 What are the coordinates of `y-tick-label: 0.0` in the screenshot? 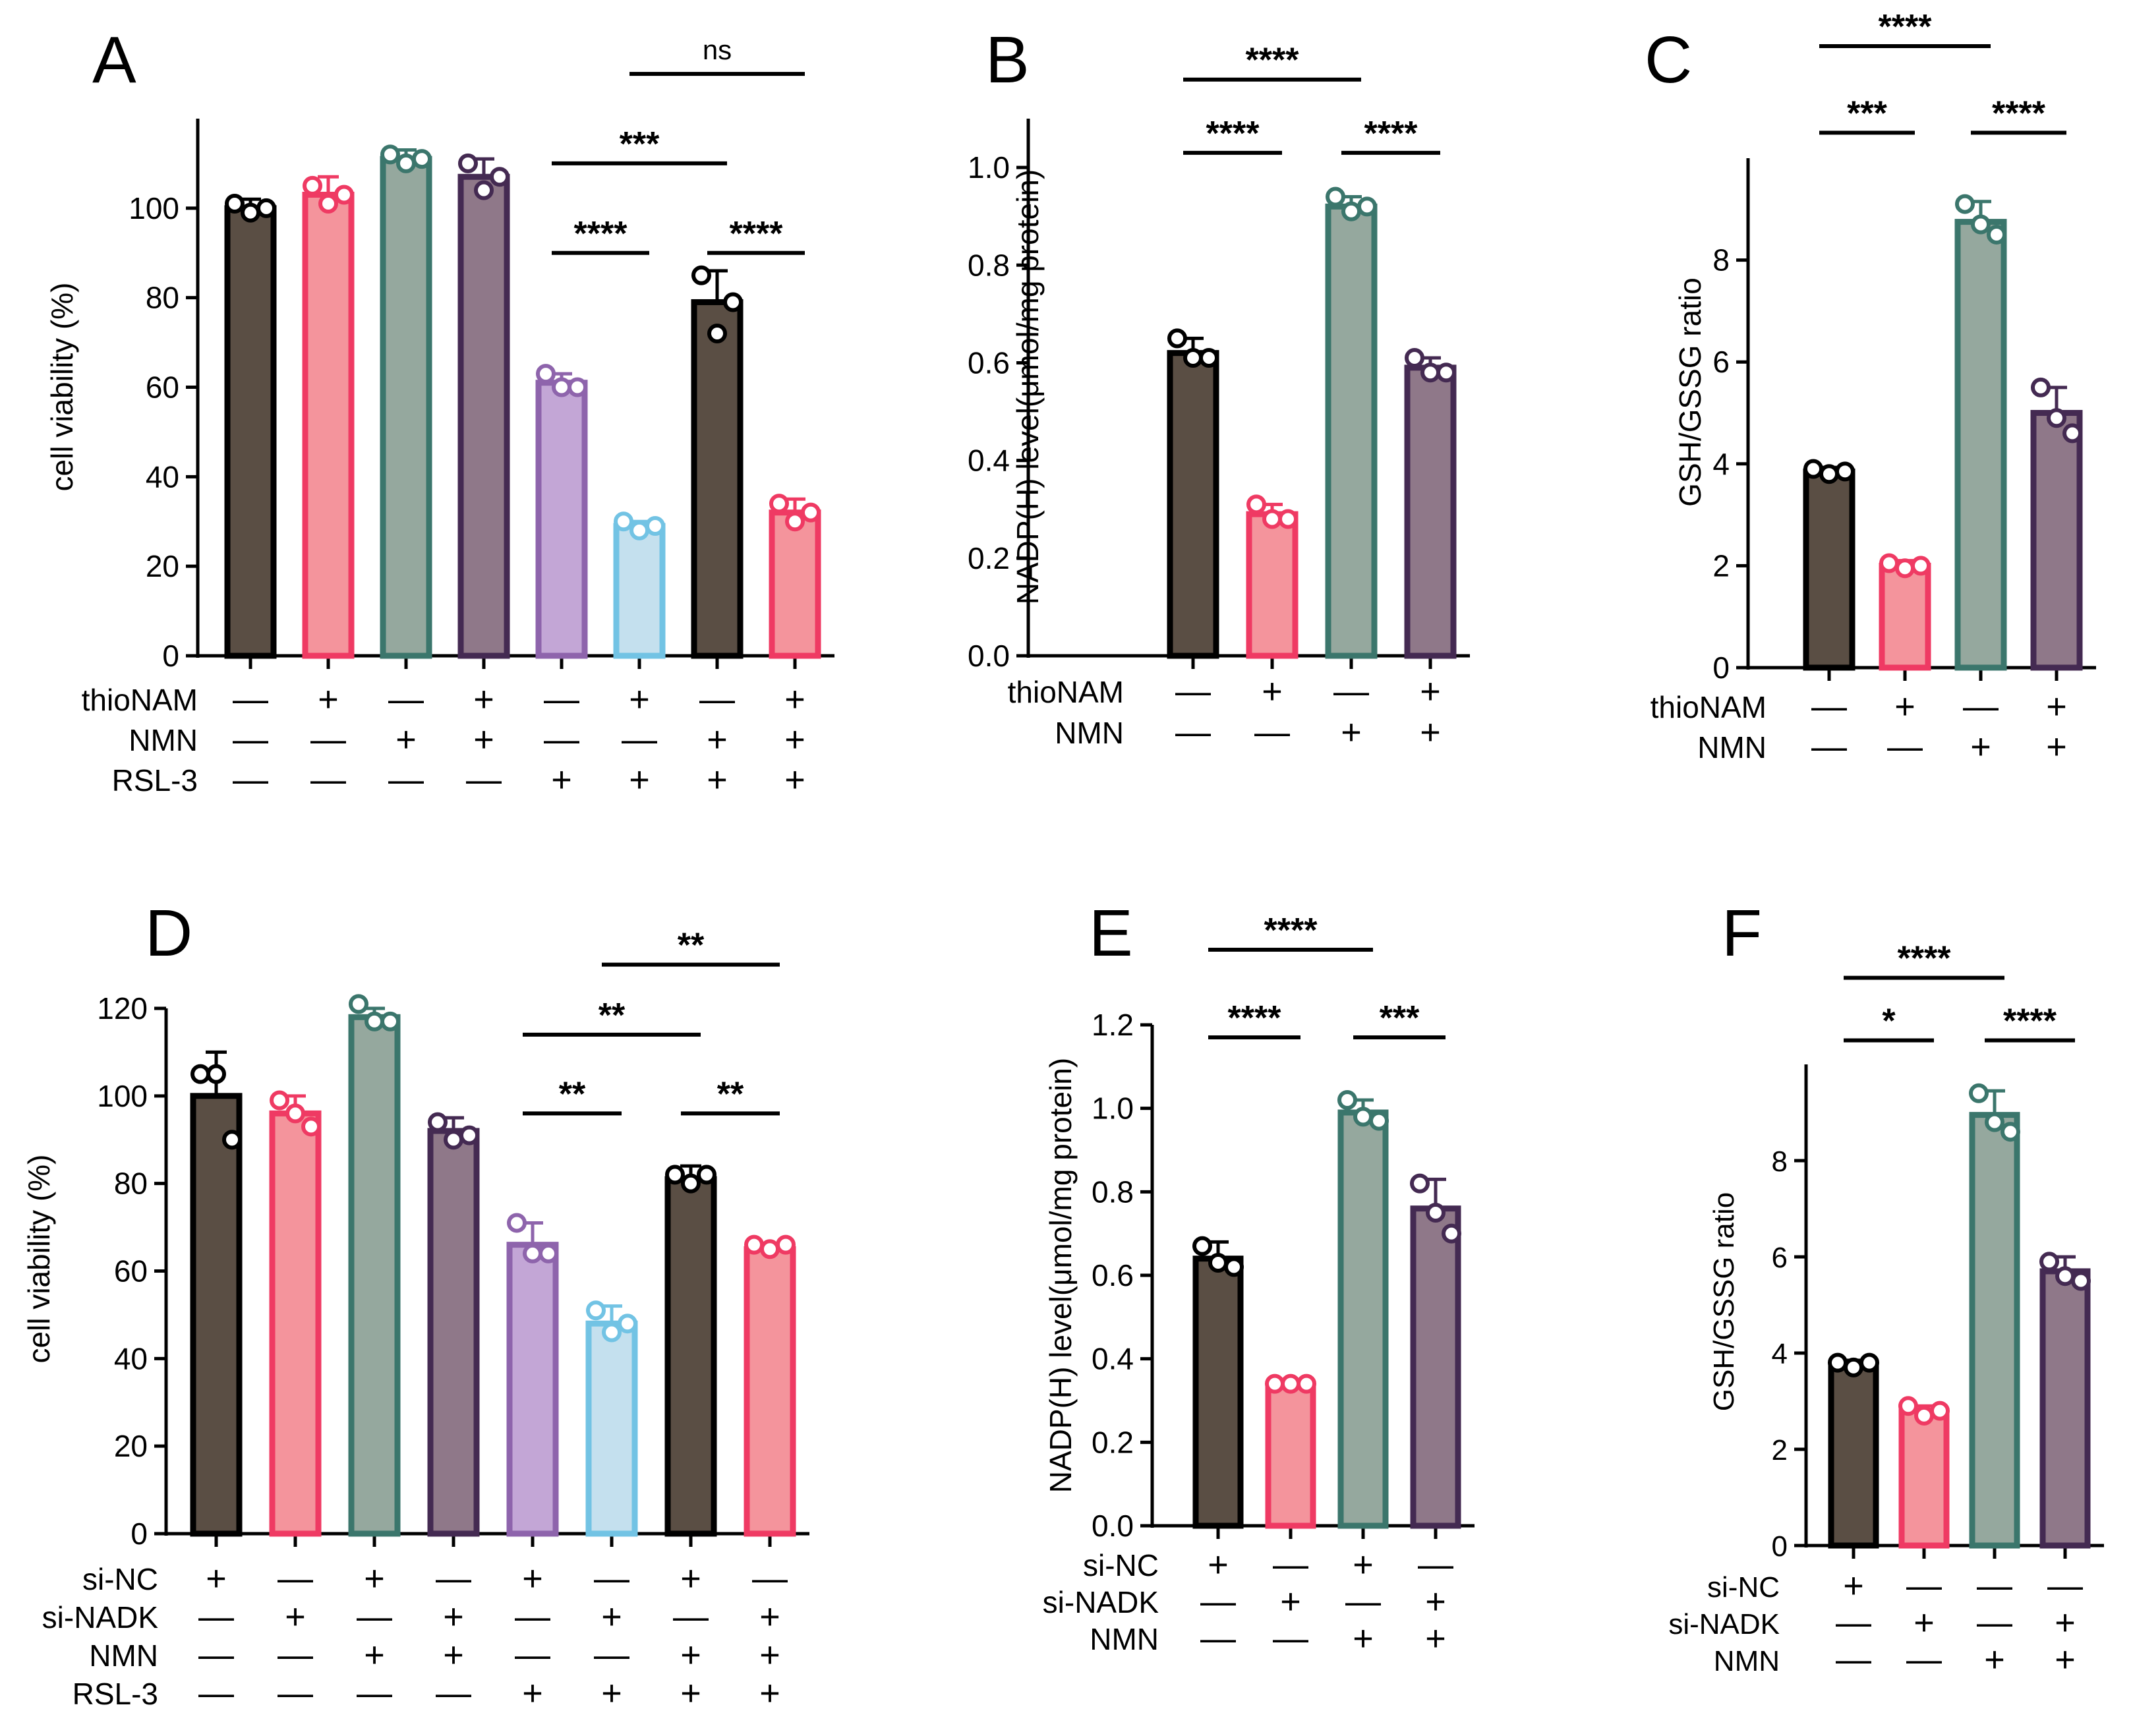 It's located at (989, 656).